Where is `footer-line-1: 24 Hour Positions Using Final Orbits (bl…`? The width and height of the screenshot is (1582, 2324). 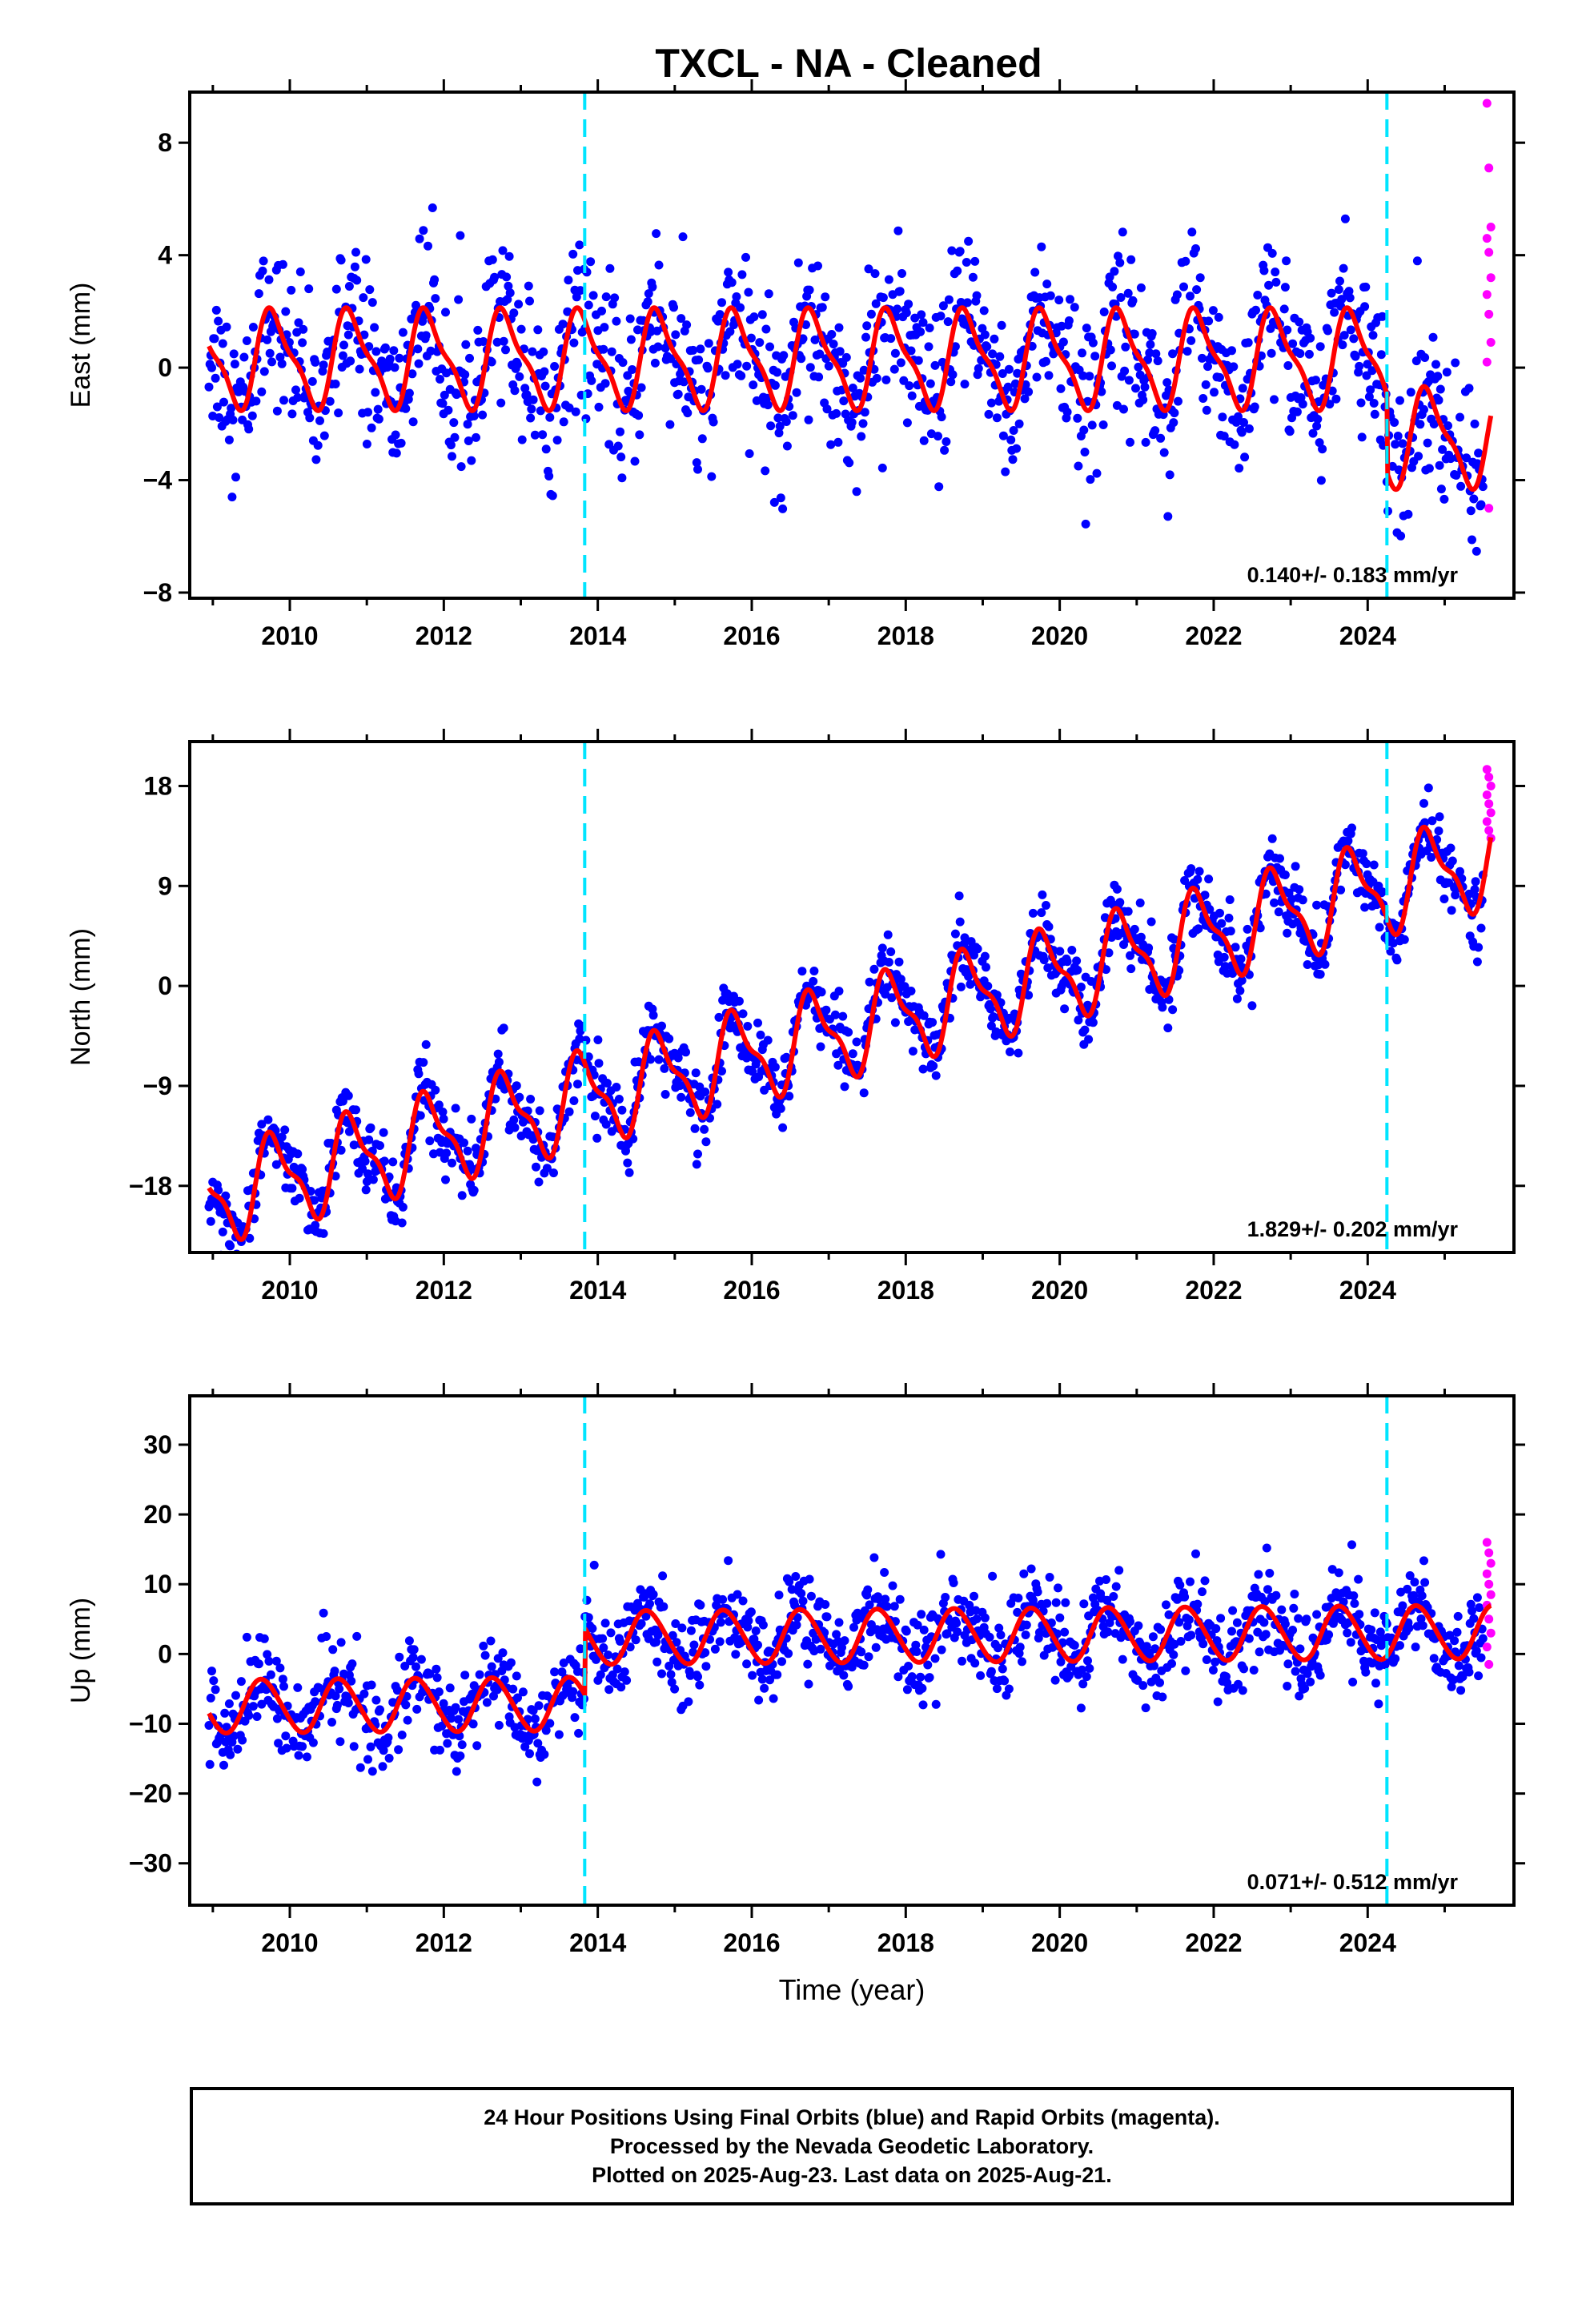 footer-line-1: 24 Hour Positions Using Final Orbits (bl… is located at coordinates (852, 2117).